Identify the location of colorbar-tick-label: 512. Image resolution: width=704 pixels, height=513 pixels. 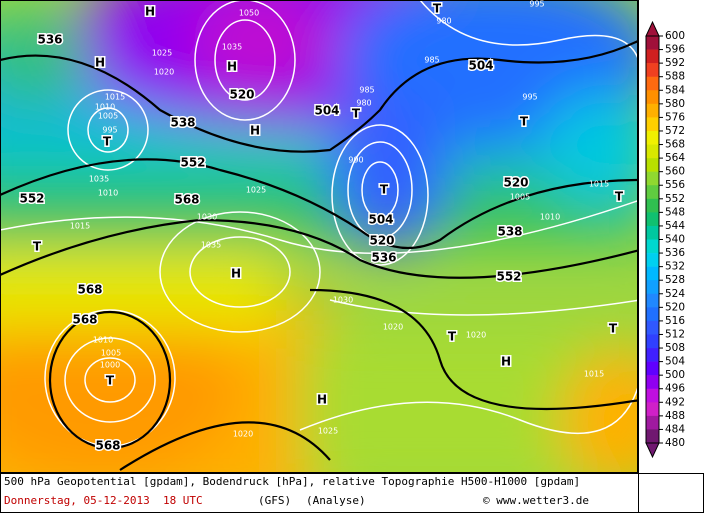
(675, 334).